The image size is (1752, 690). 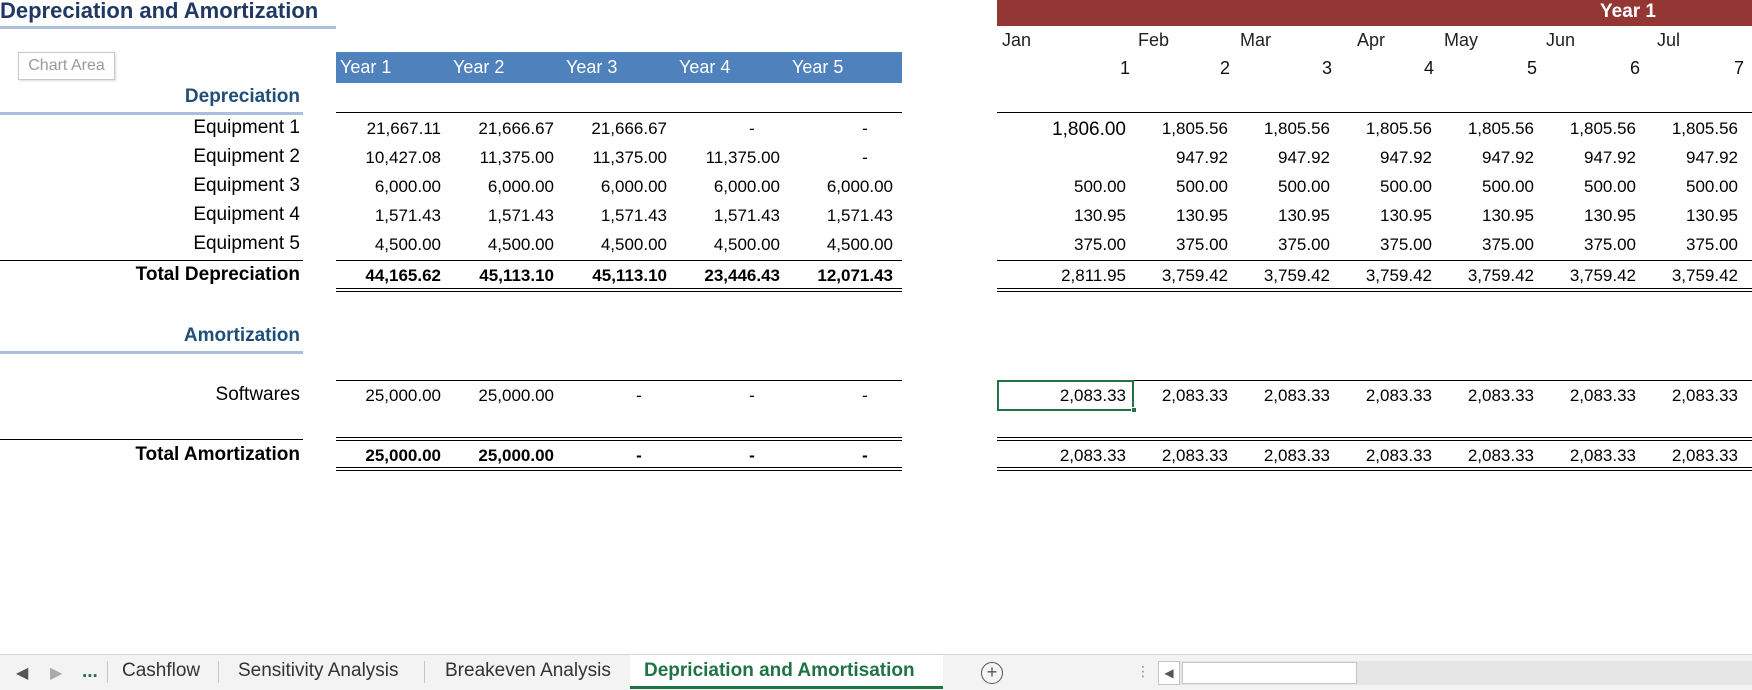 What do you see at coordinates (742, 275) in the screenshot?
I see `total-depreciation-annual-cell: 23,446.43` at bounding box center [742, 275].